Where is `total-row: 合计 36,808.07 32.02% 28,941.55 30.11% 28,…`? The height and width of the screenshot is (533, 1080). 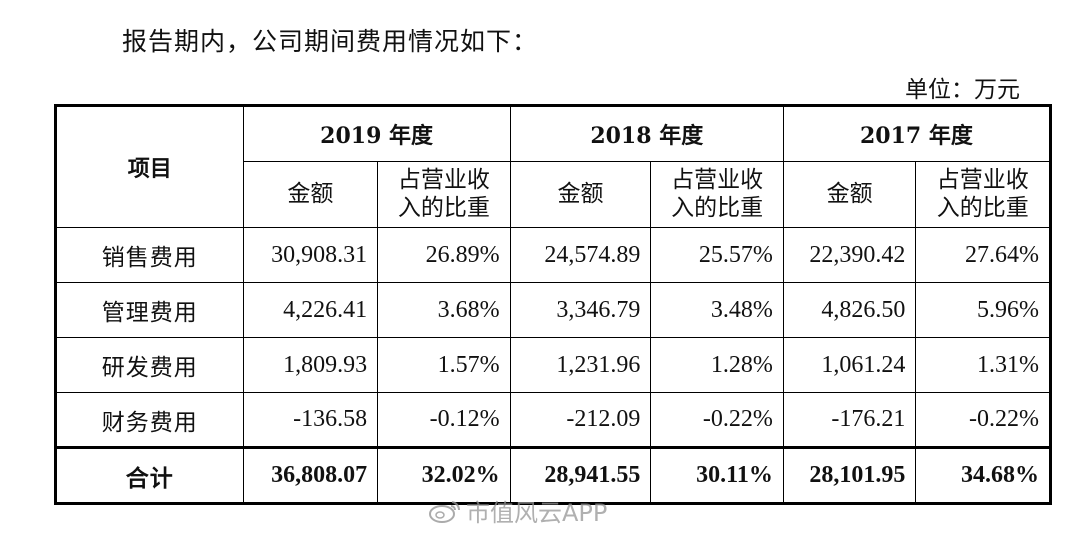
total-row: 合计 36,808.07 32.02% 28,941.55 30.11% 28,… is located at coordinates (553, 475).